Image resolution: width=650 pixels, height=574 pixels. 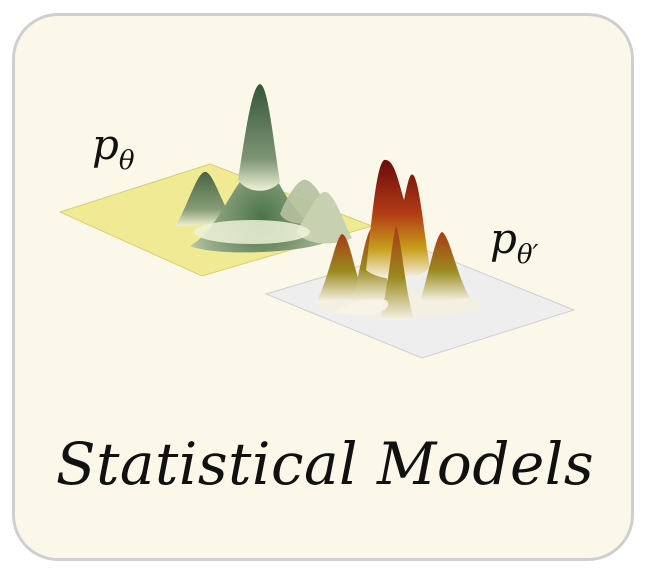 I want to click on surface-a, so click(x=264, y=168).